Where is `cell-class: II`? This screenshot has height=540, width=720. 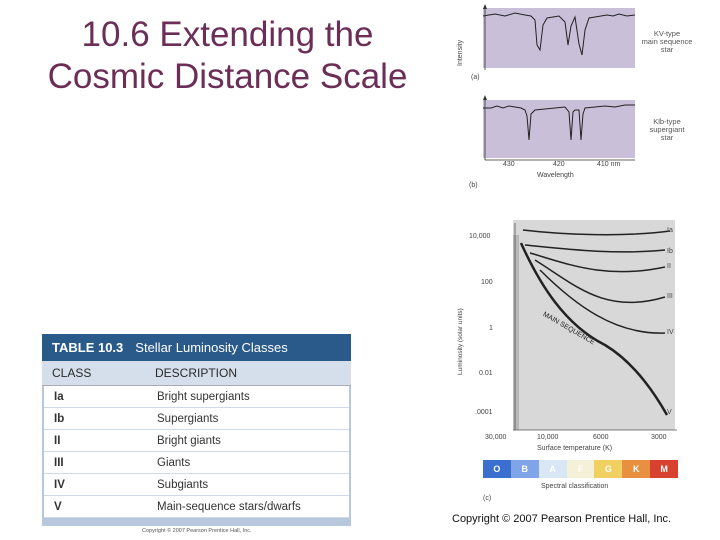
cell-class: II is located at coordinates (57, 440).